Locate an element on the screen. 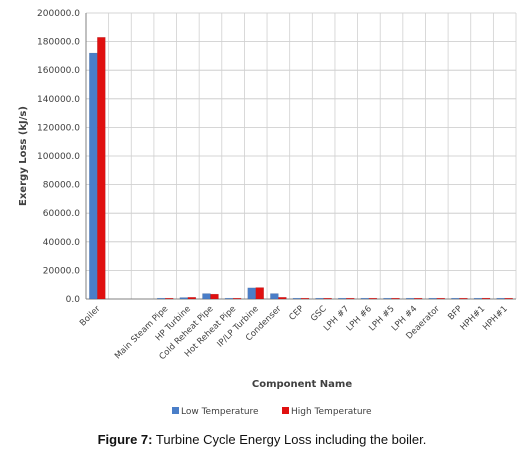 The image size is (524, 451). x-category-label: Boiler is located at coordinates (90, 316).